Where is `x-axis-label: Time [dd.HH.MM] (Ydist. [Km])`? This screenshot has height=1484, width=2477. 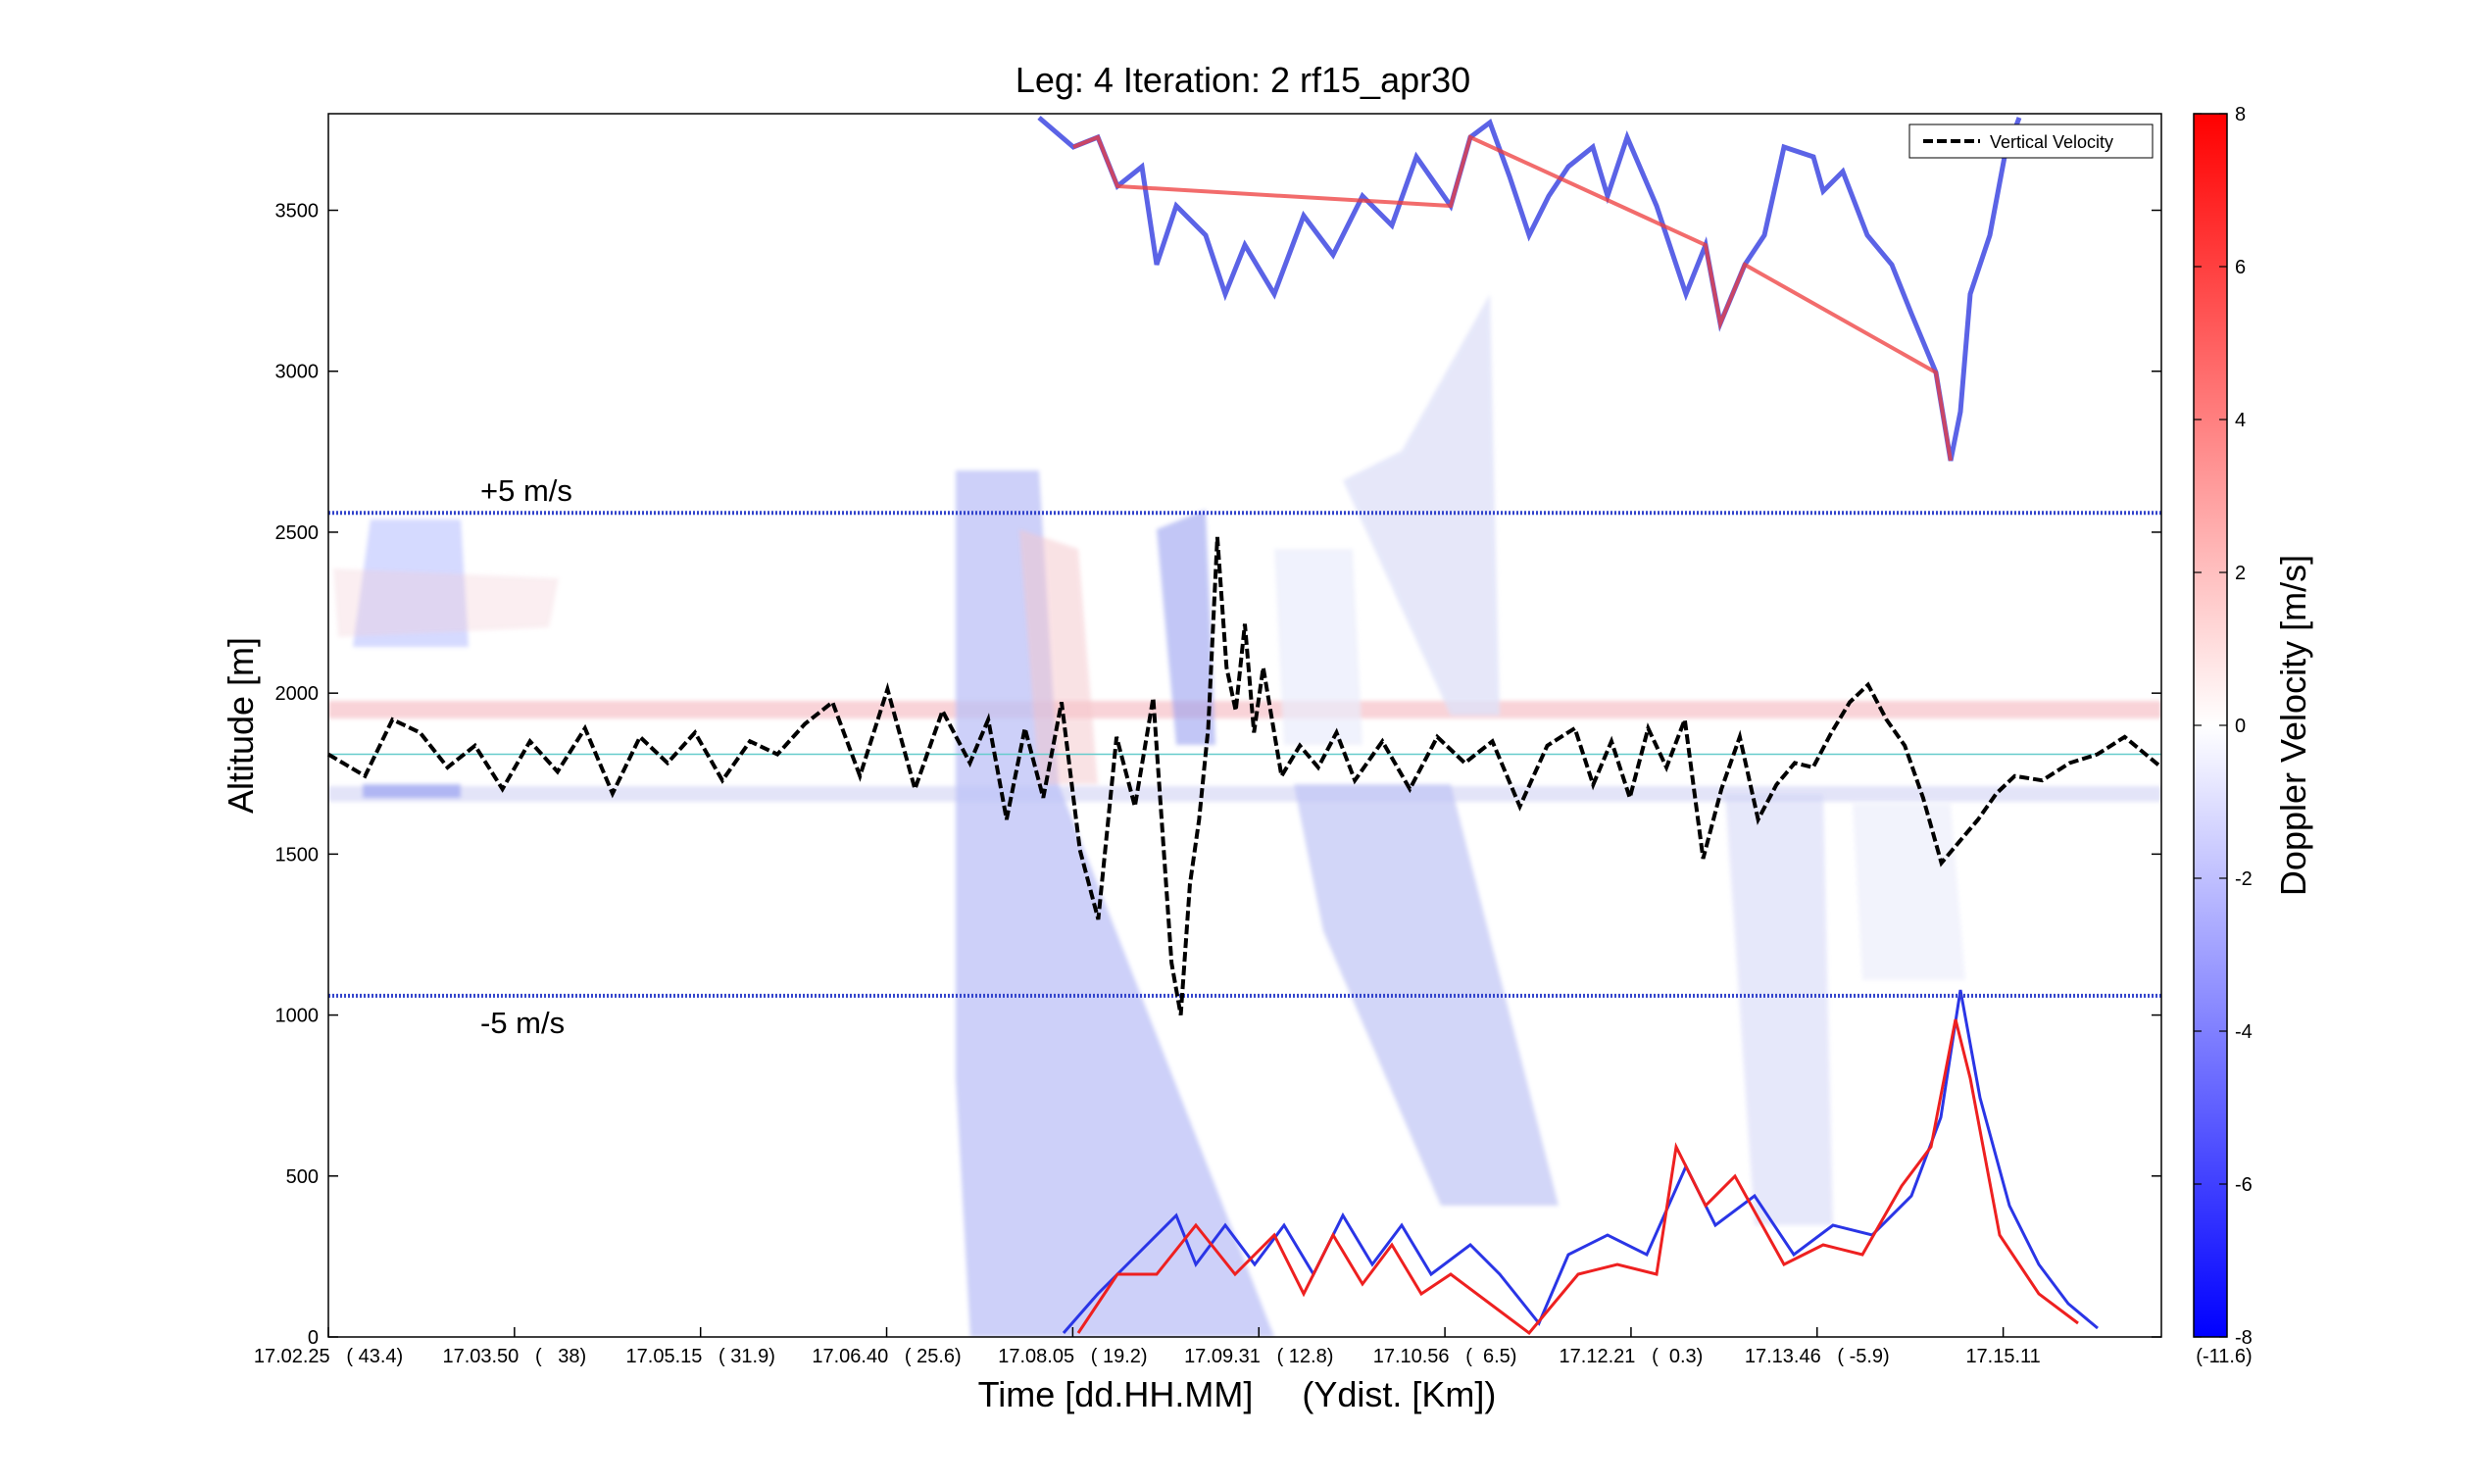
x-axis-label: Time [dd.HH.MM] (Ydist. [Km]) is located at coordinates (1238, 1394).